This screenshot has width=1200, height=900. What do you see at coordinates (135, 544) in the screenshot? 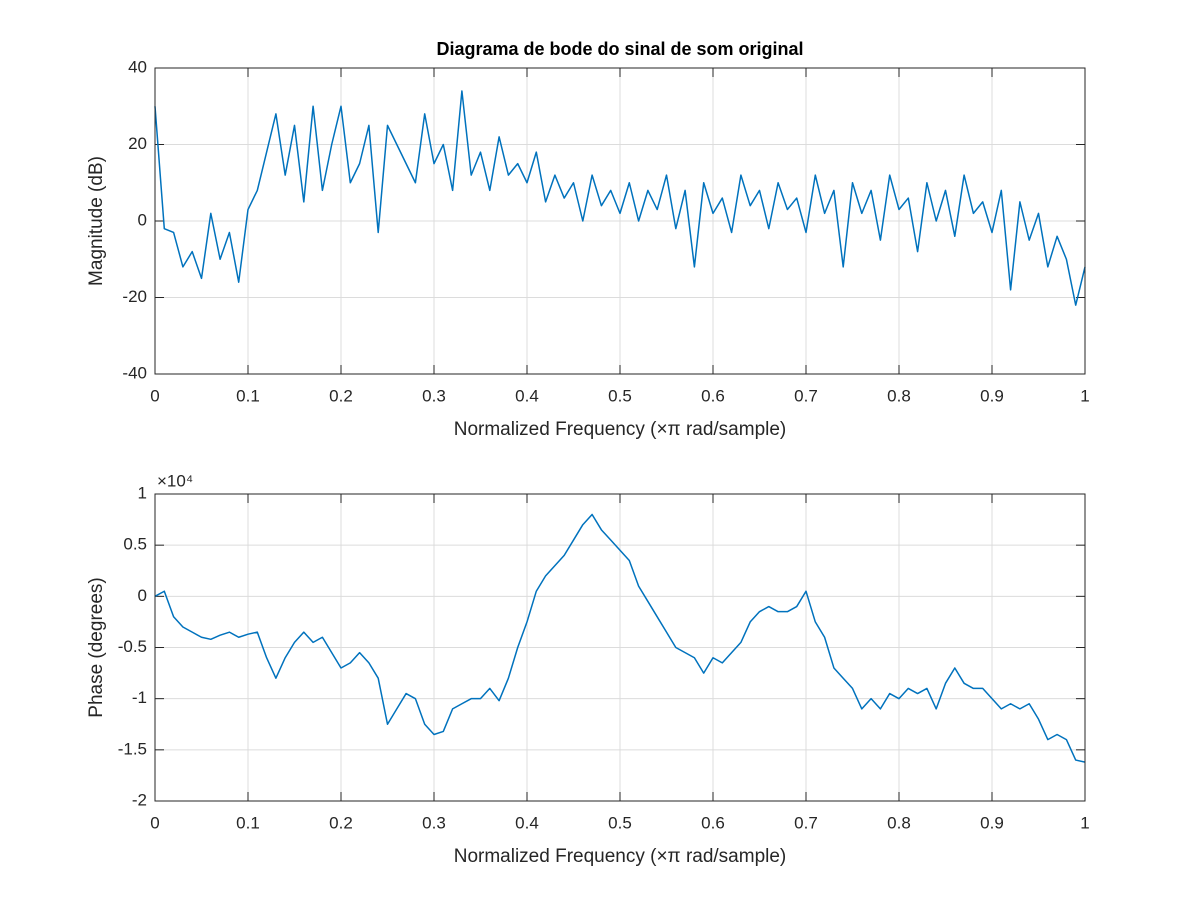
I see `y-tick-label: 0.5` at bounding box center [135, 544].